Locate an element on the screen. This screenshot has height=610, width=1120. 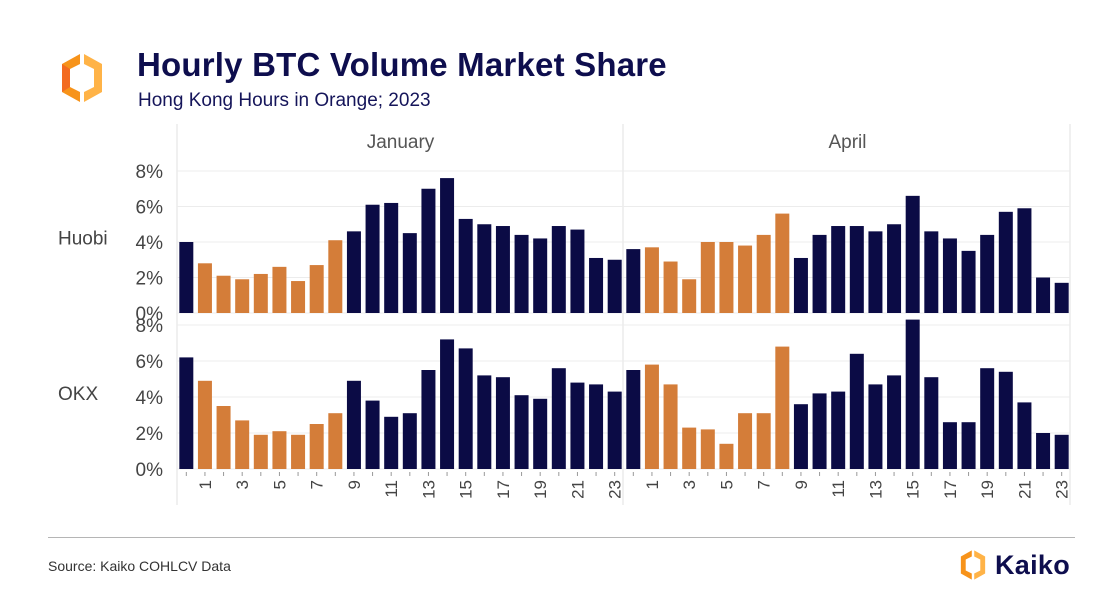
facet-strip-april is located at coordinates (847, 142).